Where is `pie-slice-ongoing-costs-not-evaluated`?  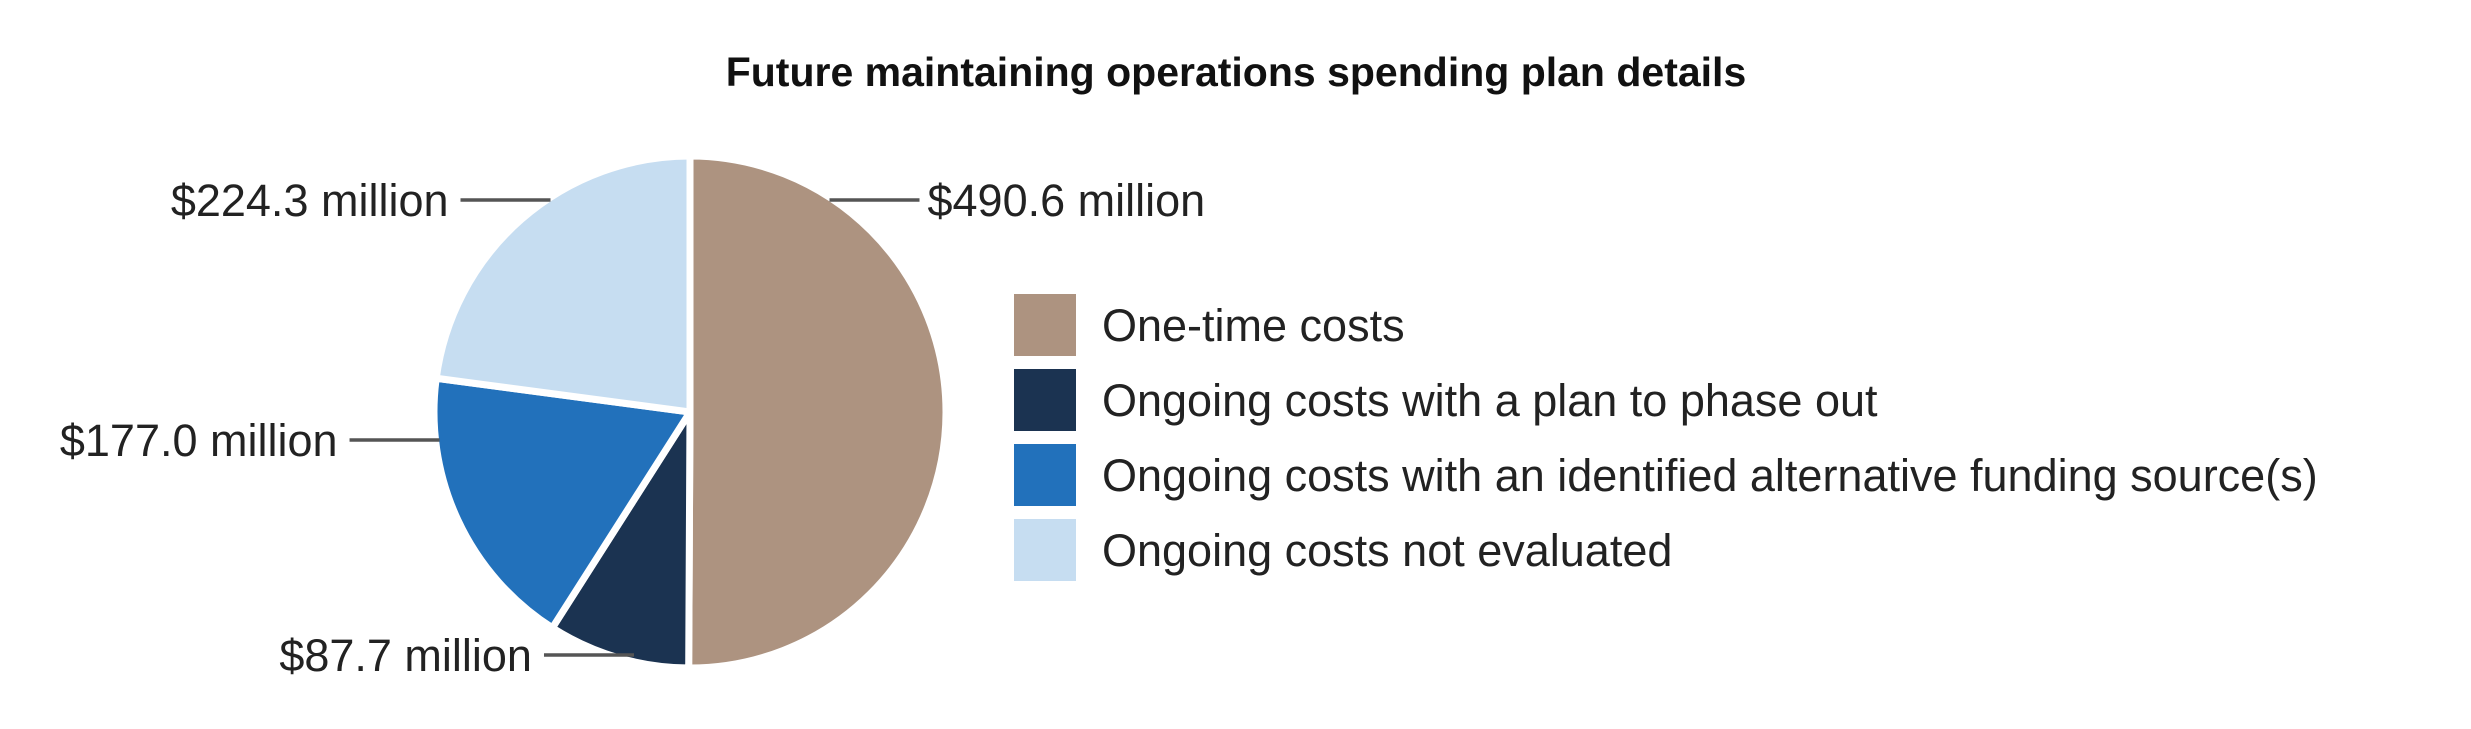 pie-slice-ongoing-costs-not-evaluated is located at coordinates (563, 284).